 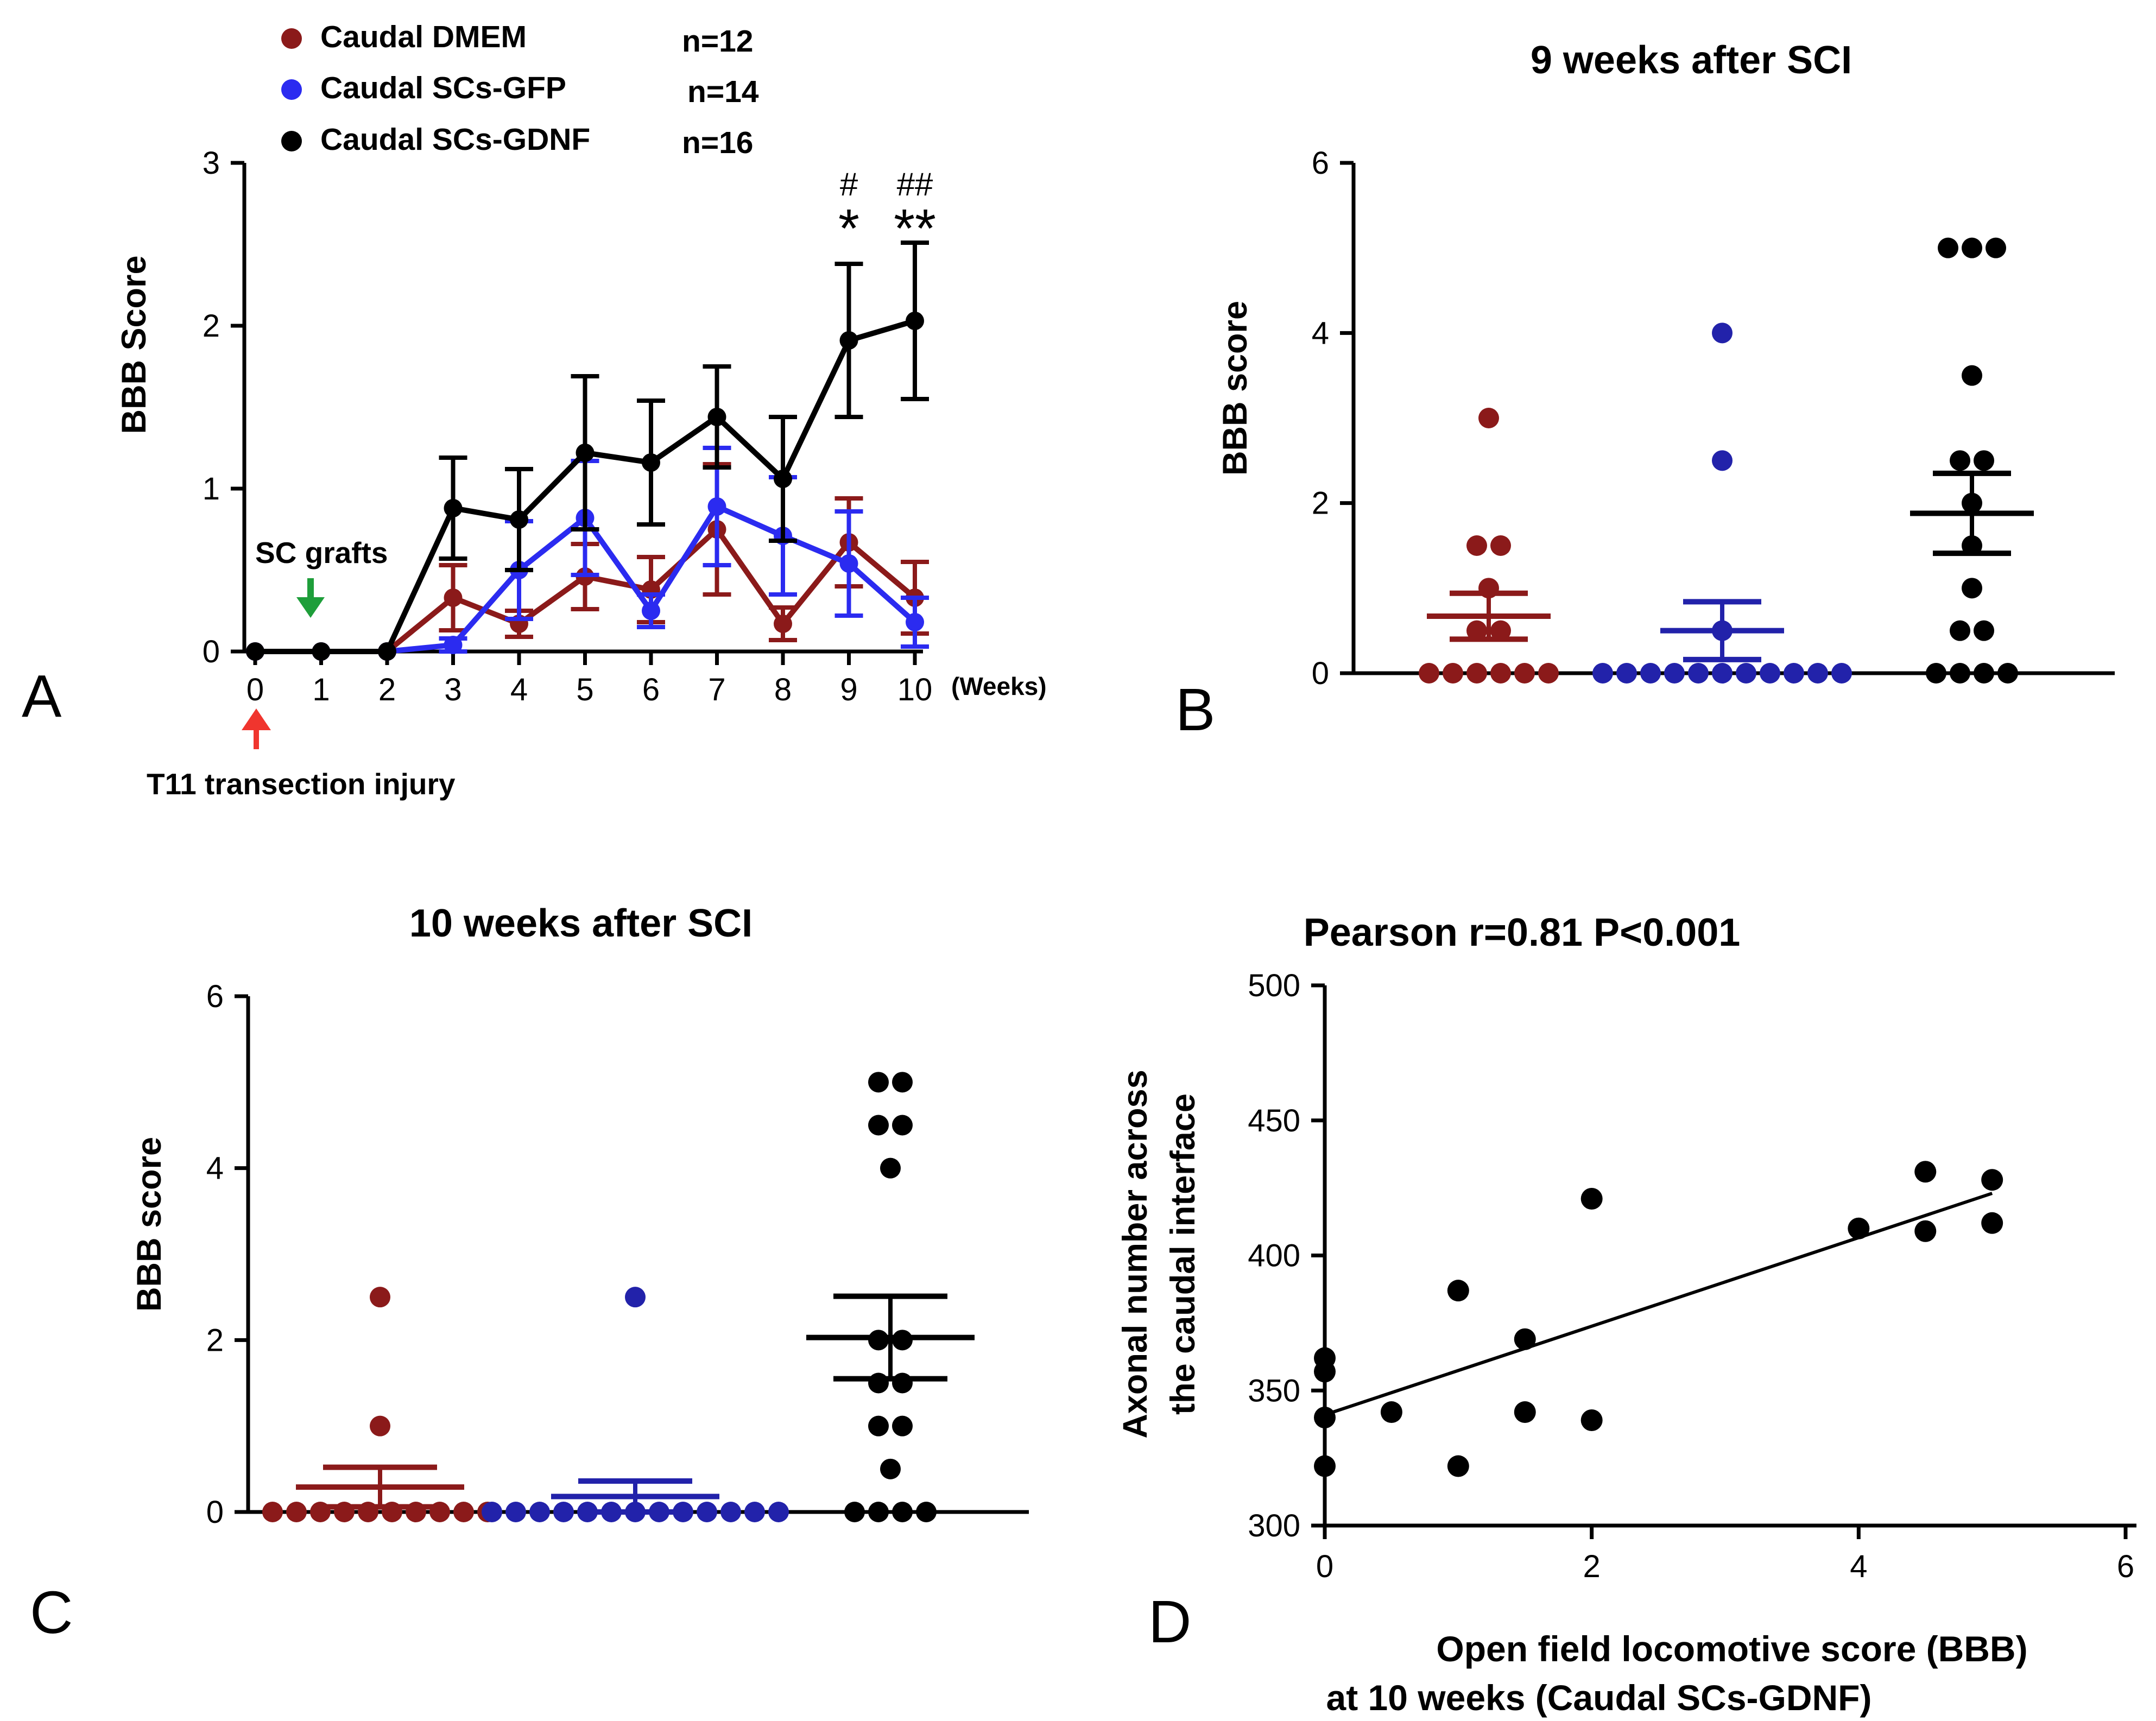 I want to click on a-xtick-label: 3, so click(x=453, y=689).